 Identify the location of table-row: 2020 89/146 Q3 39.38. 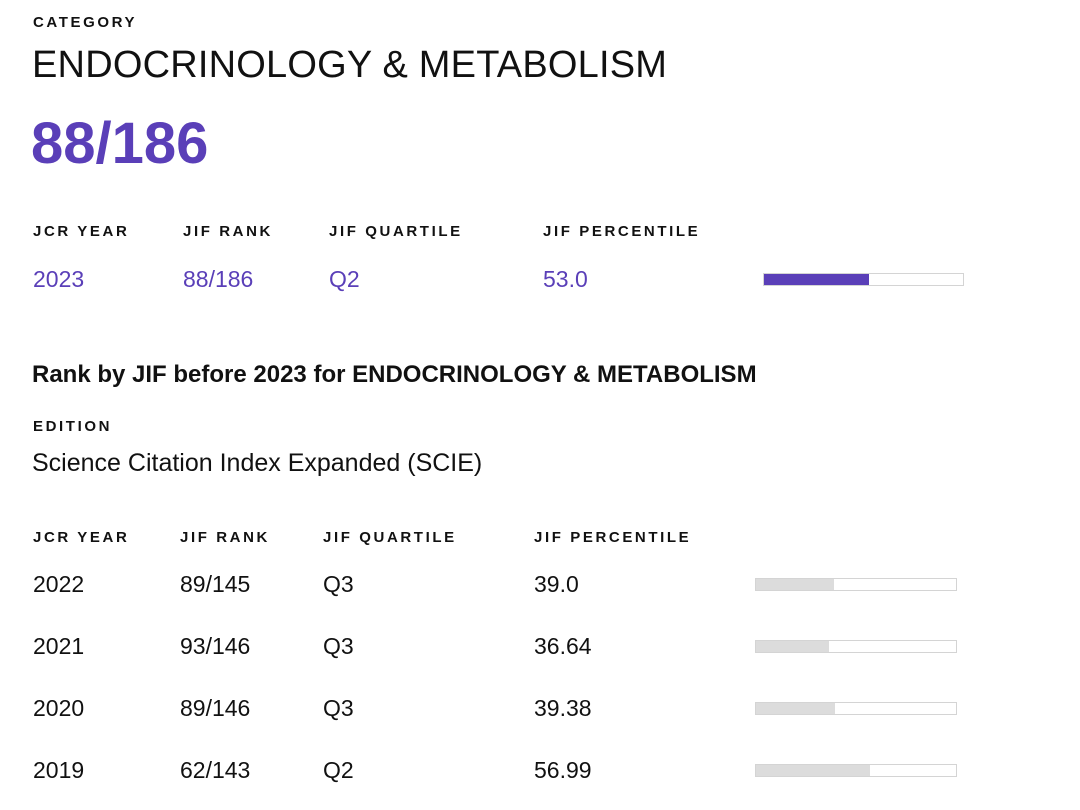
(540, 712).